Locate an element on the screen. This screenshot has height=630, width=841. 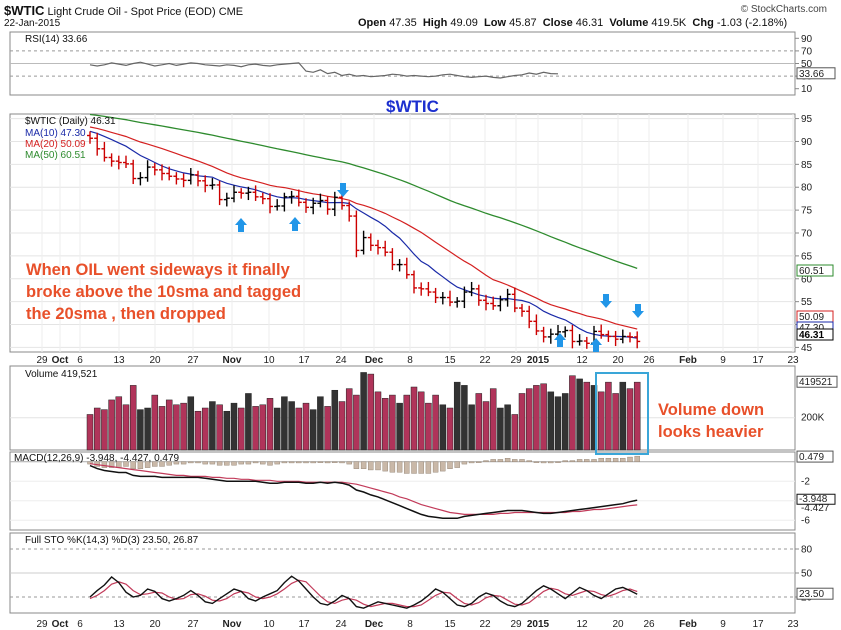
sto-last-box is located at coordinates (815, 593).